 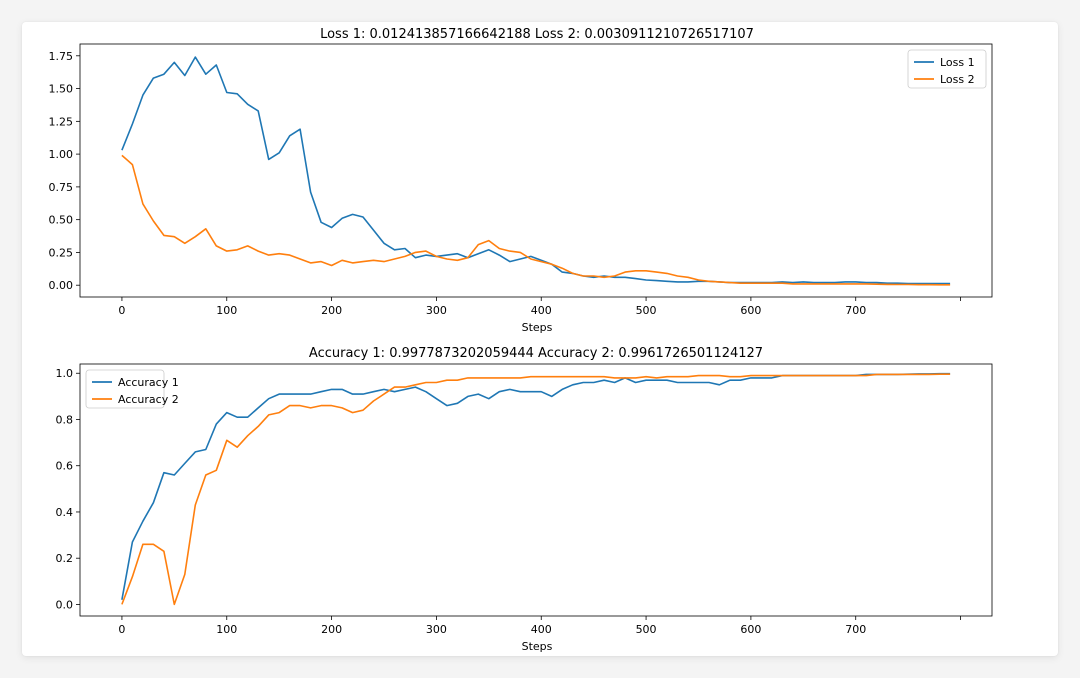 What do you see at coordinates (65, 512) in the screenshot?
I see `accuracy-ytick-label: 0.4` at bounding box center [65, 512].